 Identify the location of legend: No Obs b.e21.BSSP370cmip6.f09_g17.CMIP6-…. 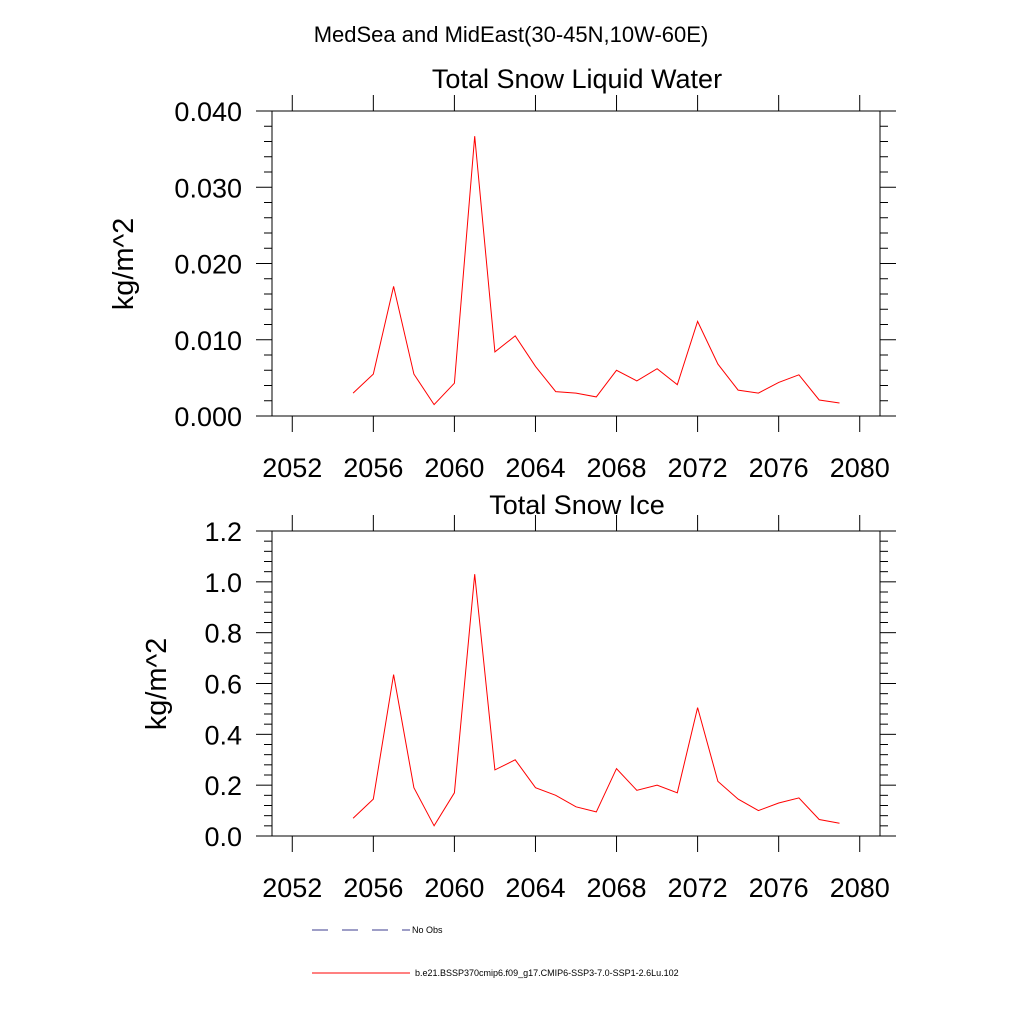
(495, 951).